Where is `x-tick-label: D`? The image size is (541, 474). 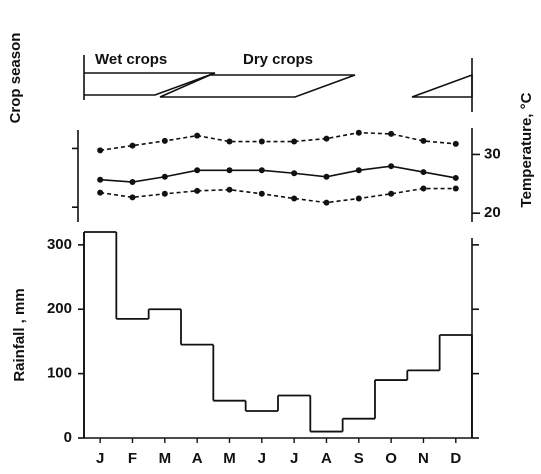 x-tick-label: D is located at coordinates (455, 458).